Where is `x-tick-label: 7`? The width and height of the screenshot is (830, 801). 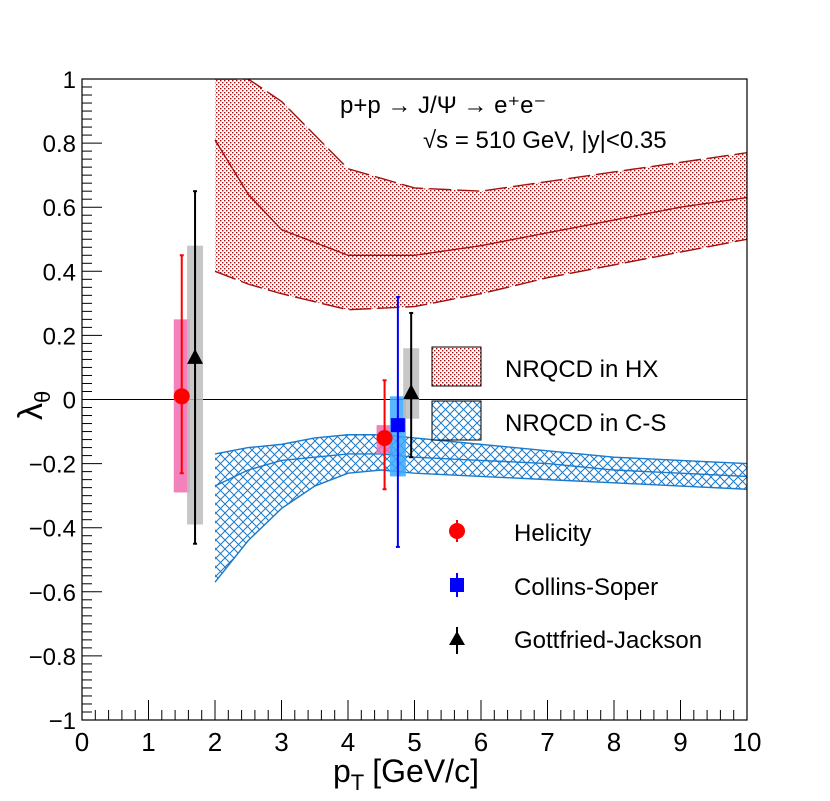 x-tick-label: 7 is located at coordinates (547, 742).